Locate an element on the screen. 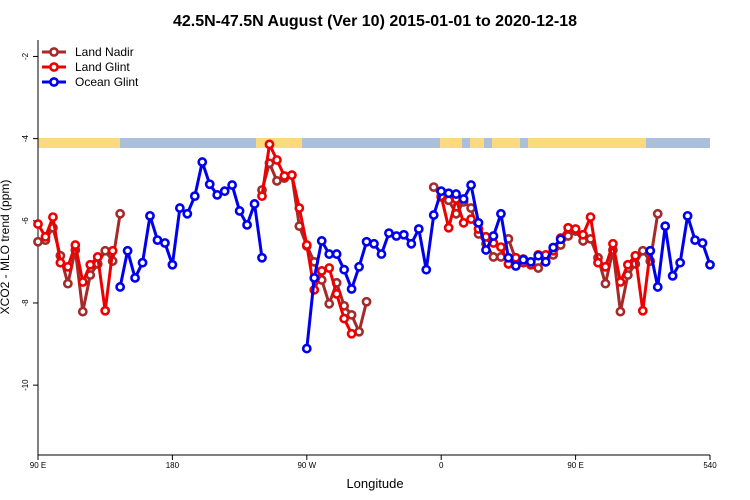  legend-label: Land Nadir is located at coordinates (104, 52).